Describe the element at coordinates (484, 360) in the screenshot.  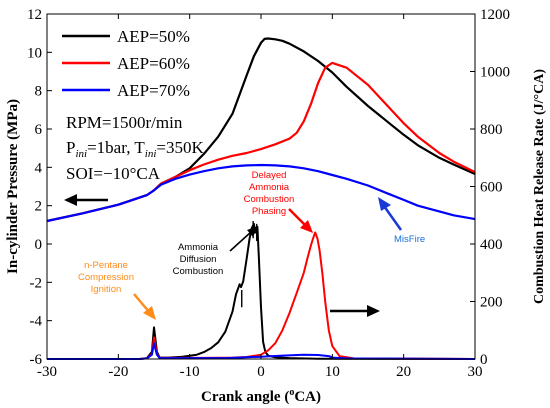
I see `y-right-tick-label: 0` at that location.